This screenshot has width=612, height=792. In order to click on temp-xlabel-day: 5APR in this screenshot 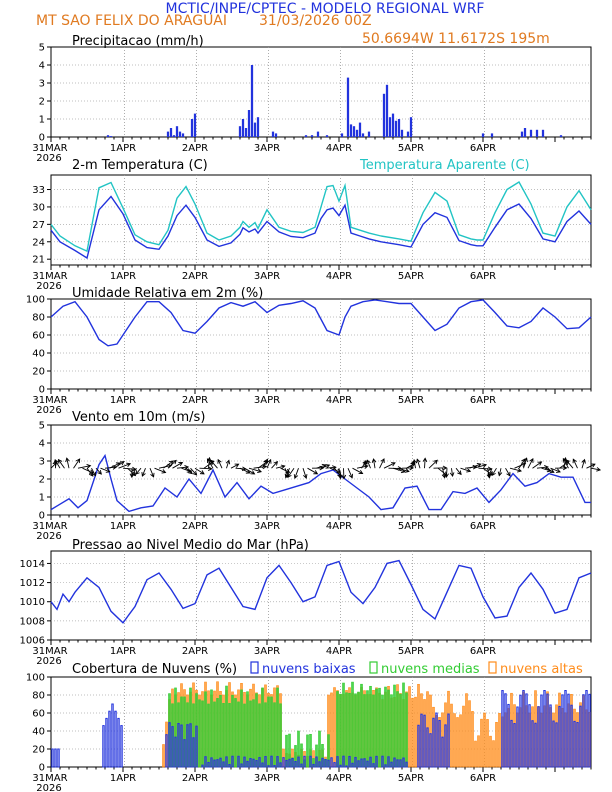, I will do `click(411, 276)`.